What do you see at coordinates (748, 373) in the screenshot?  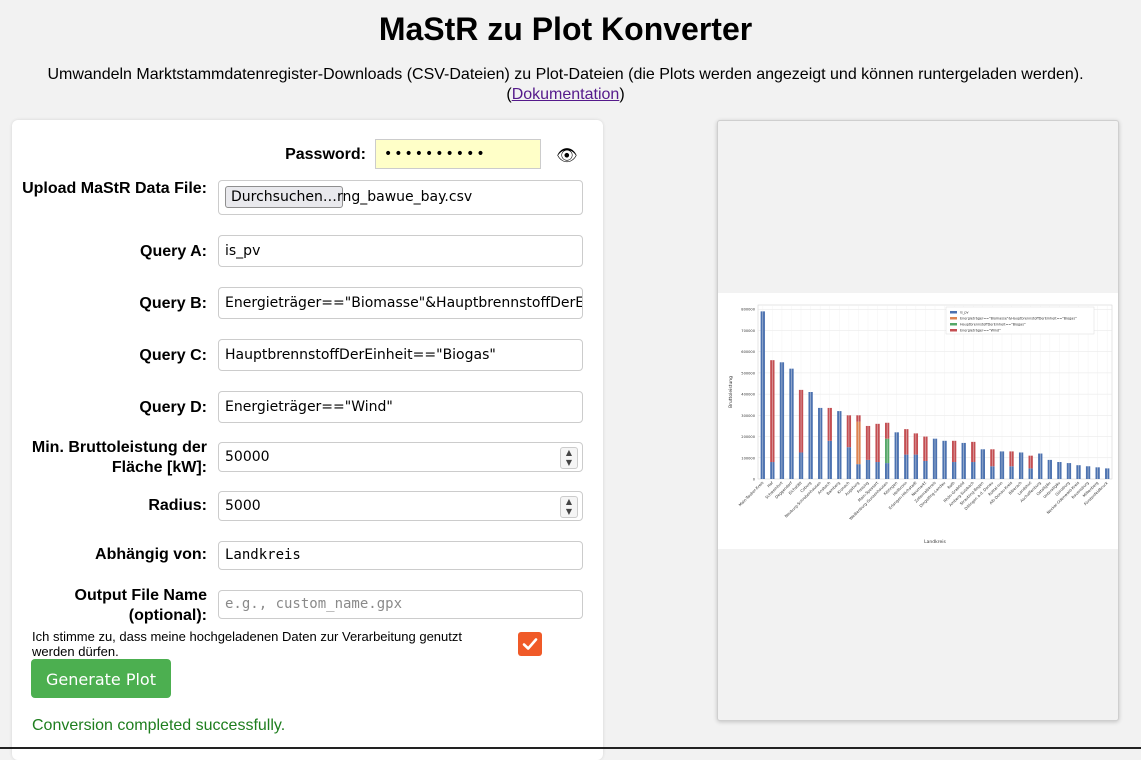 I see `y-tick-label: 500000` at bounding box center [748, 373].